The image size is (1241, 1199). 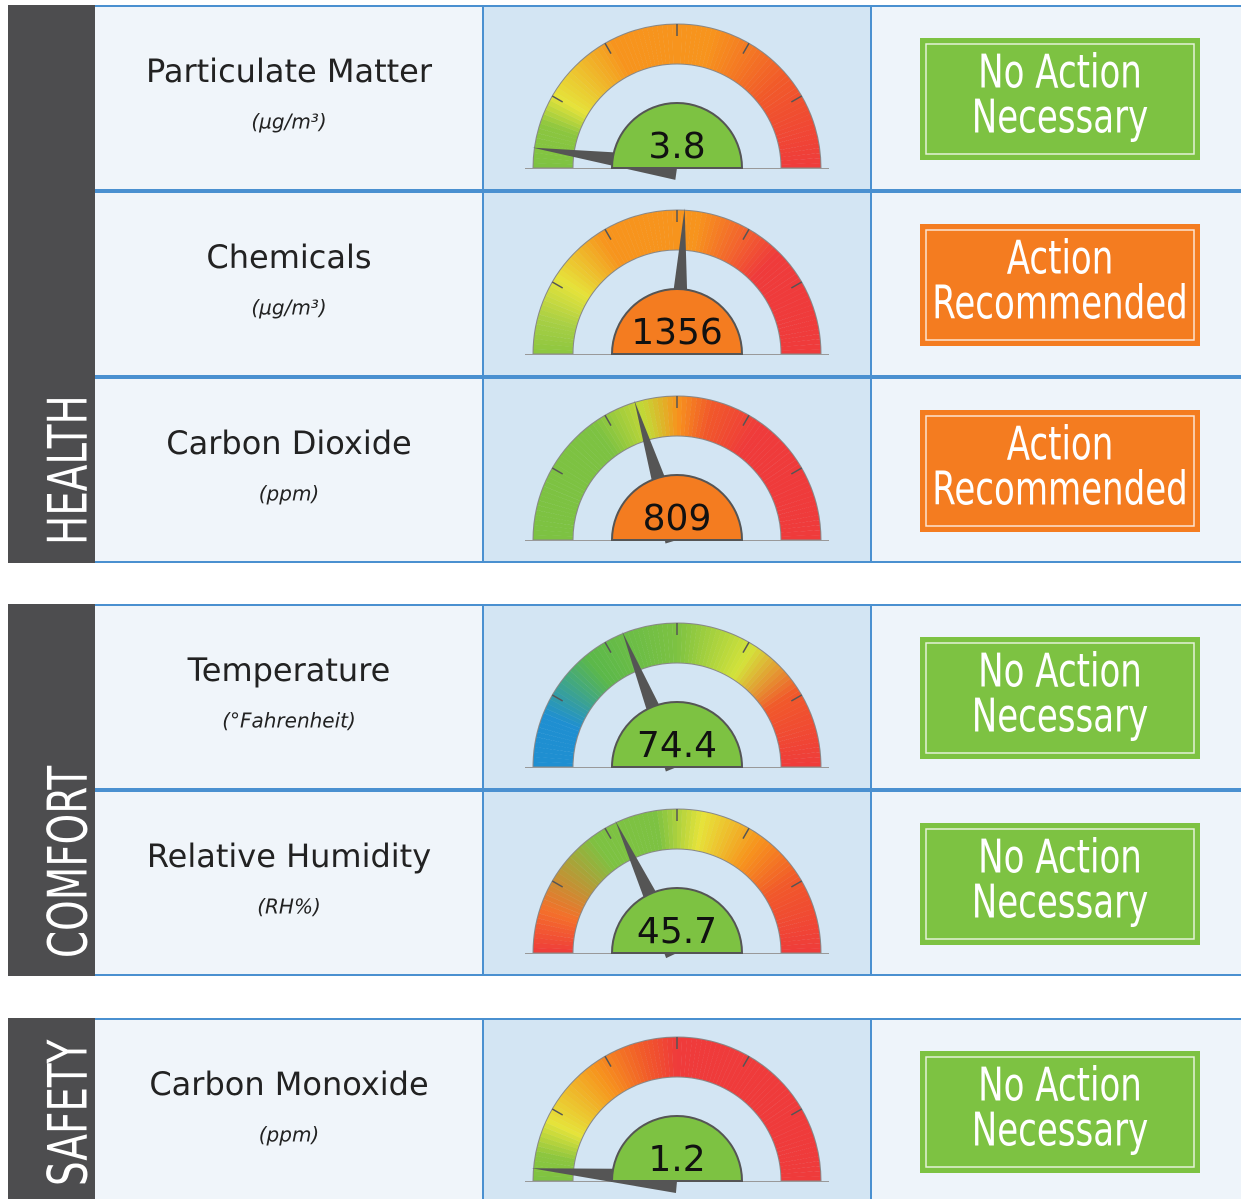 What do you see at coordinates (677, 101) in the screenshot?
I see `gauge: 3.8` at bounding box center [677, 101].